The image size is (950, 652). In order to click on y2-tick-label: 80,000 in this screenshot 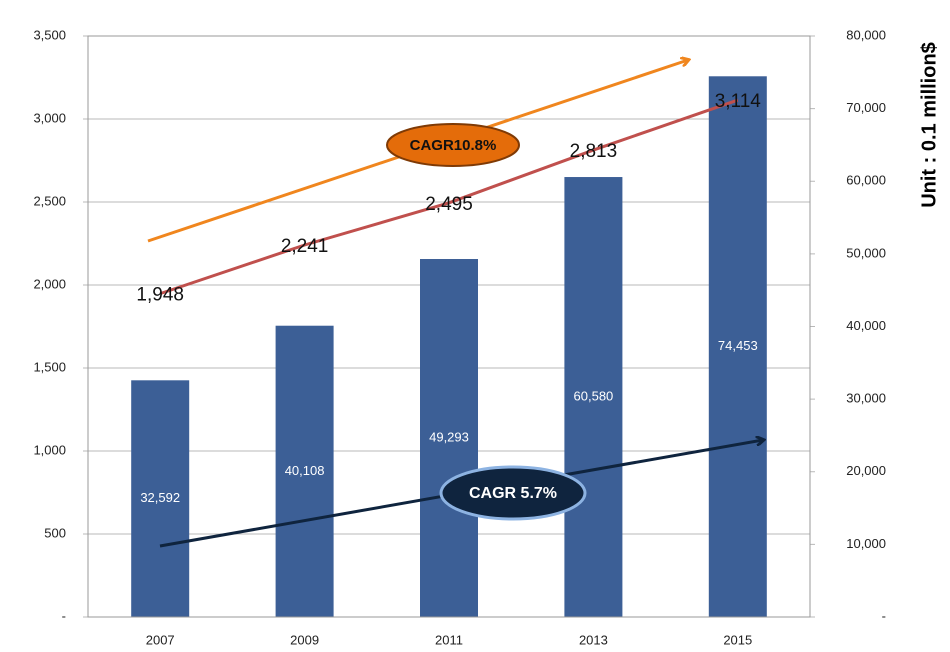, I will do `click(866, 34)`.